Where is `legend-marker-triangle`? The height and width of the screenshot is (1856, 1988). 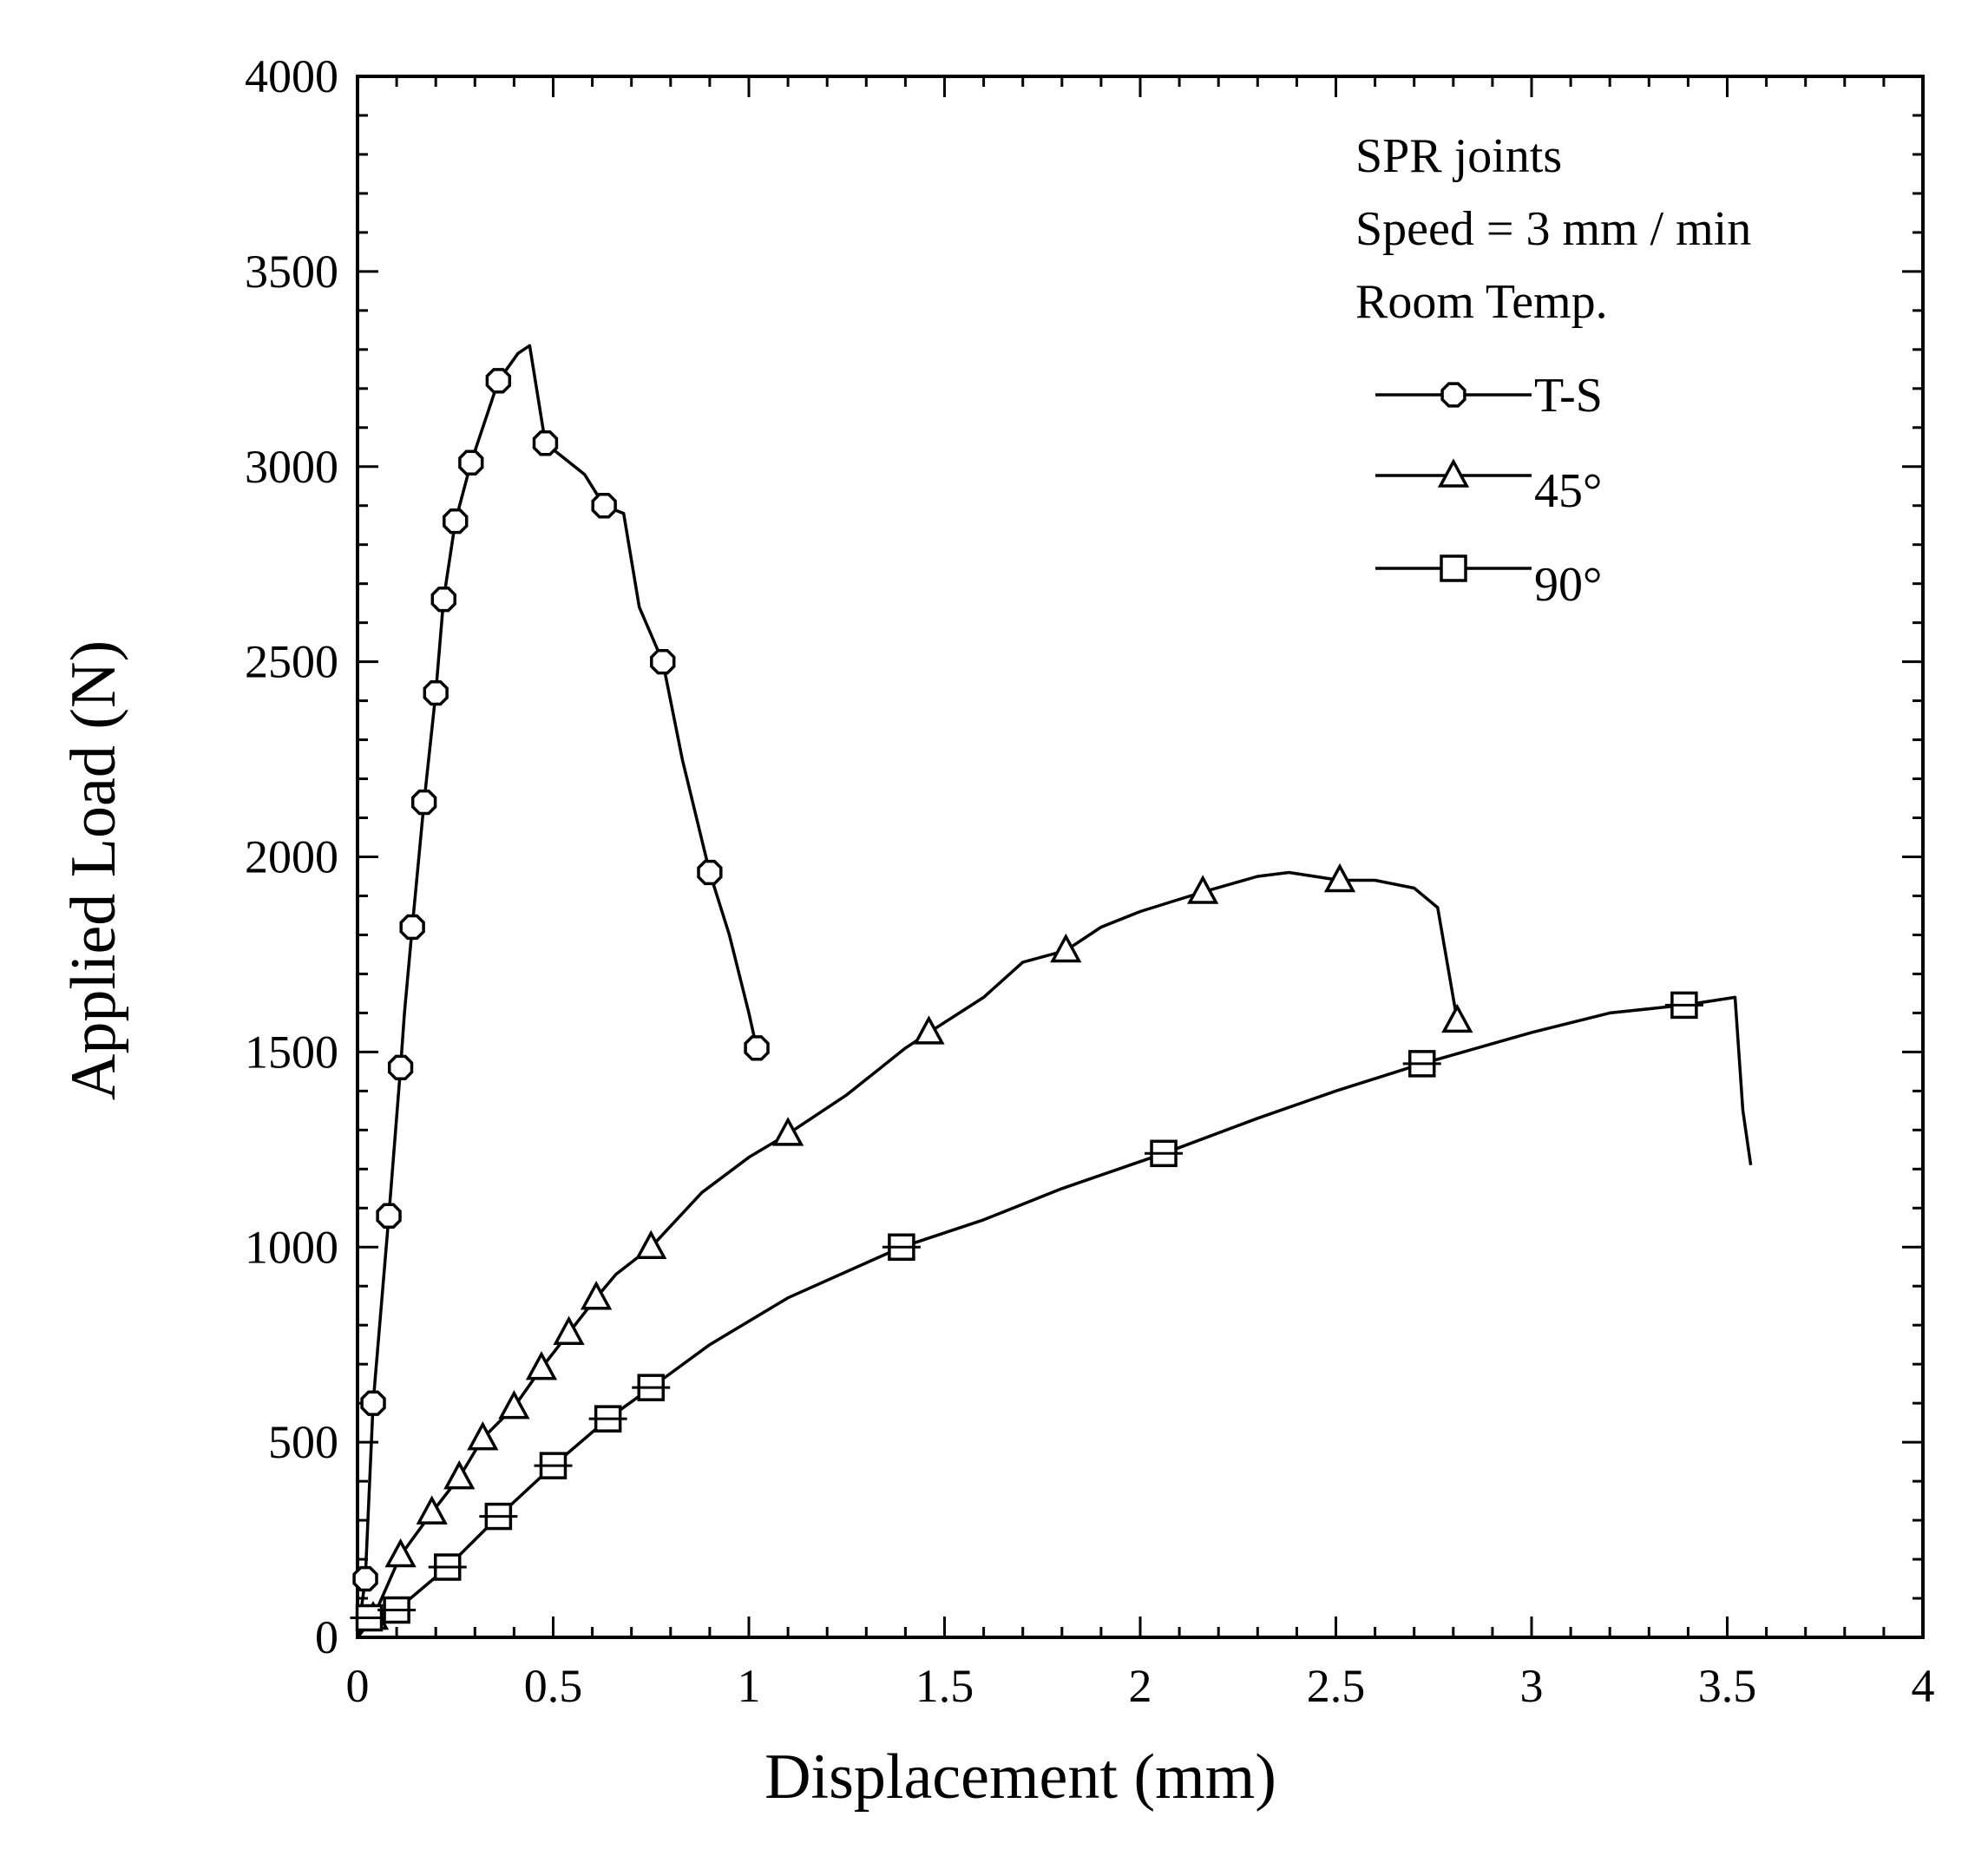
legend-marker-triangle is located at coordinates (1453, 473).